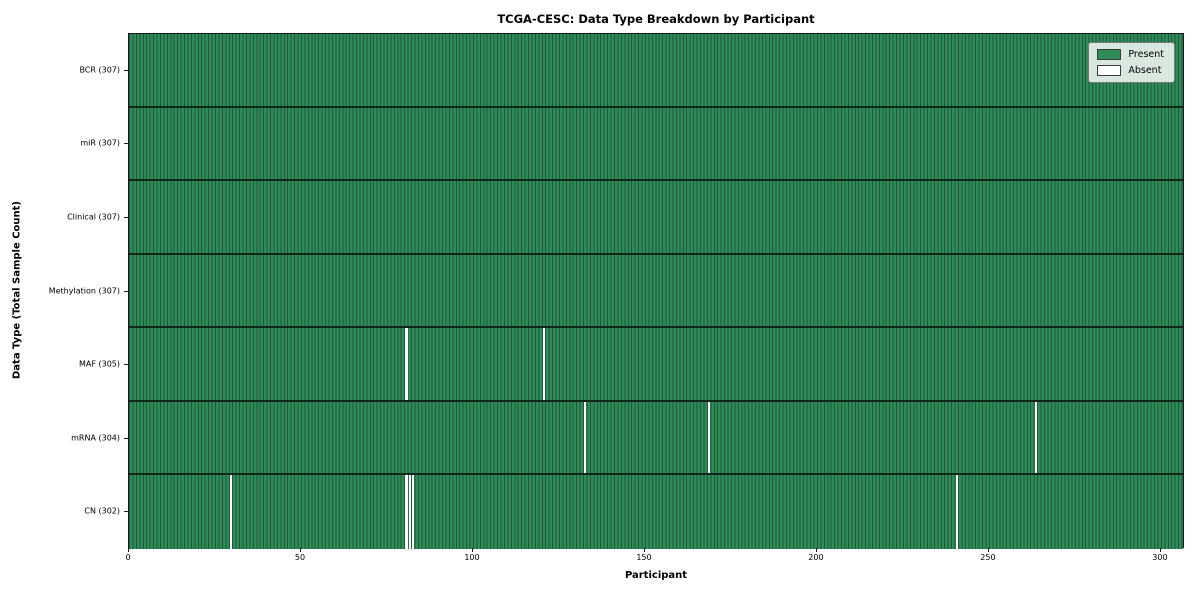 The width and height of the screenshot is (1200, 600). Describe the element at coordinates (656, 512) in the screenshot. I see `heatmap-row-cn` at that location.